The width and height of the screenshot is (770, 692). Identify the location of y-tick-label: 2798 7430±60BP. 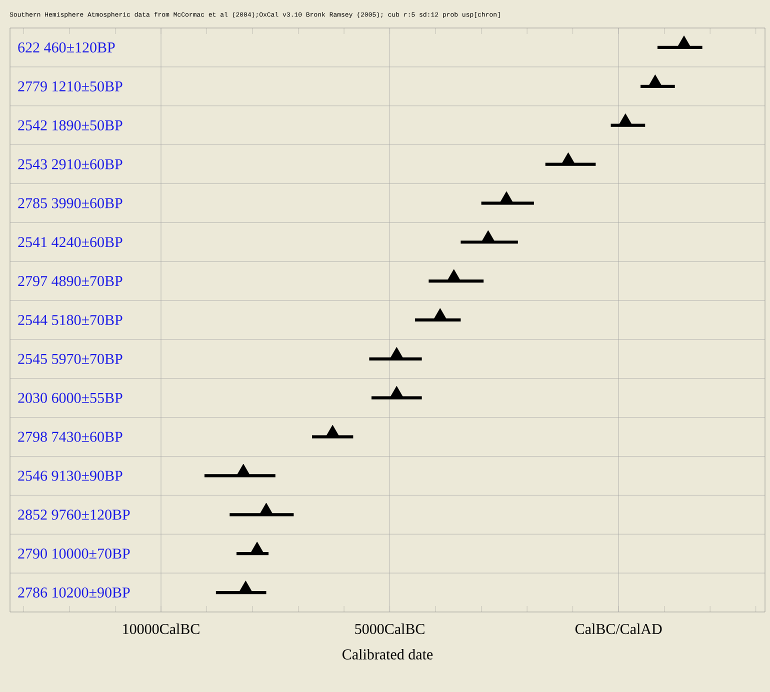
(70, 437).